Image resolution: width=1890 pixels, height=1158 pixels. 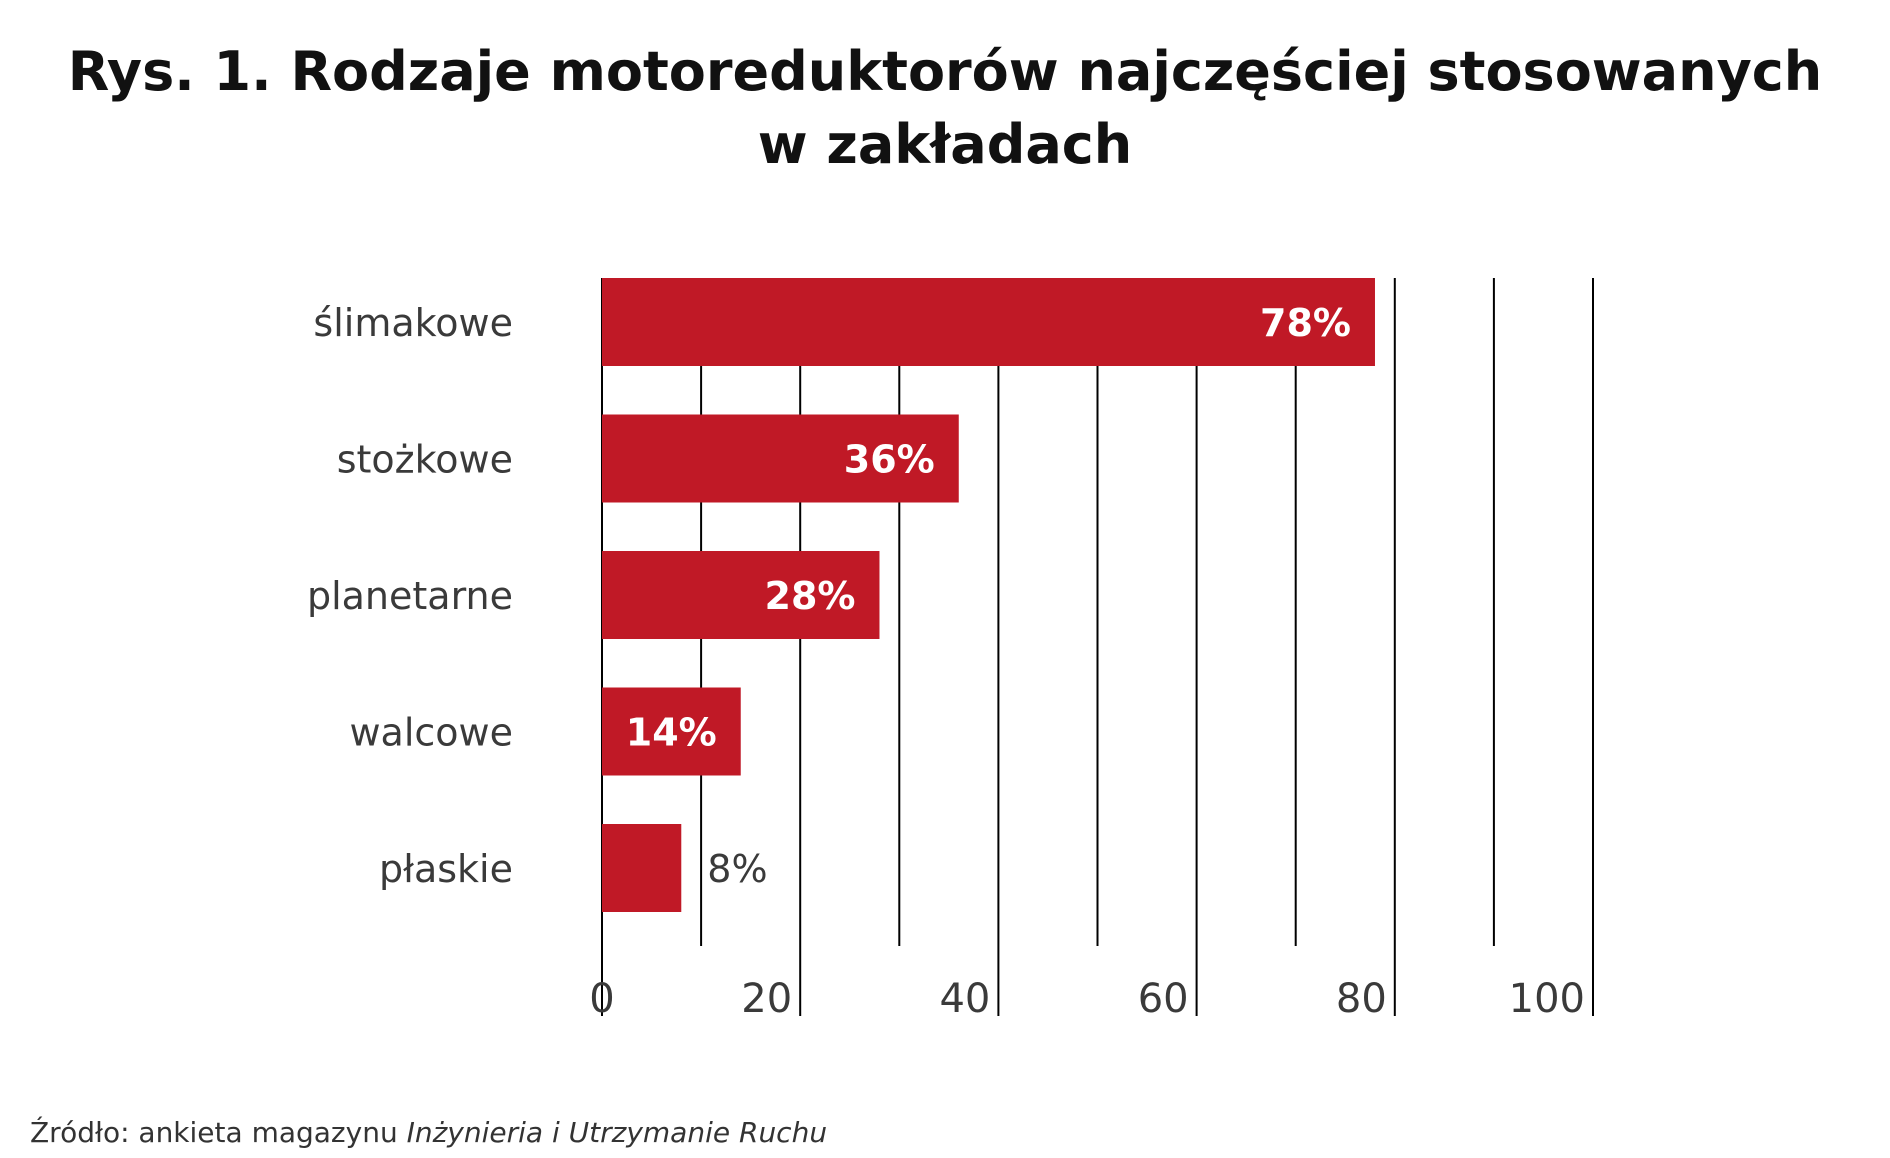 I want to click on chart-title-line-2: w zakładach, so click(x=945, y=144).